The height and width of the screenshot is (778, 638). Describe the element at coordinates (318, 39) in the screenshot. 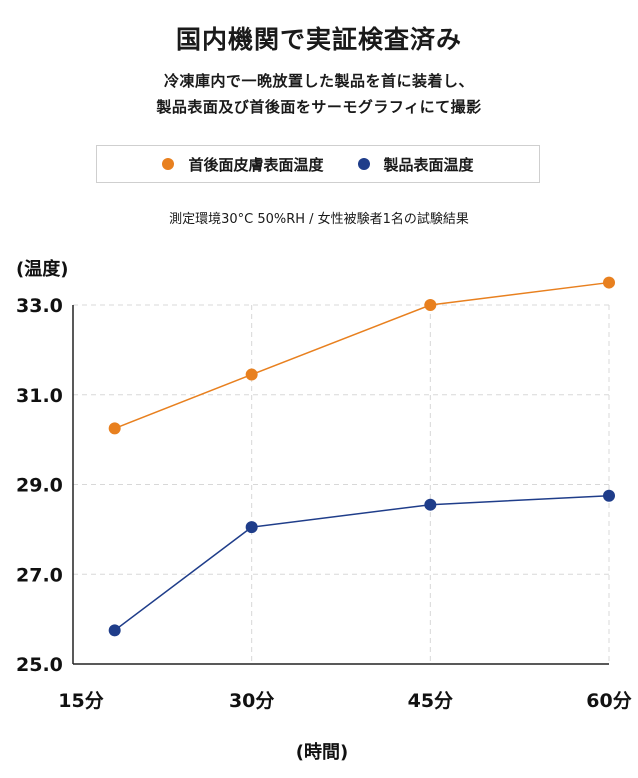

I see `chart-title: 国内機関で実証検査済み` at that location.